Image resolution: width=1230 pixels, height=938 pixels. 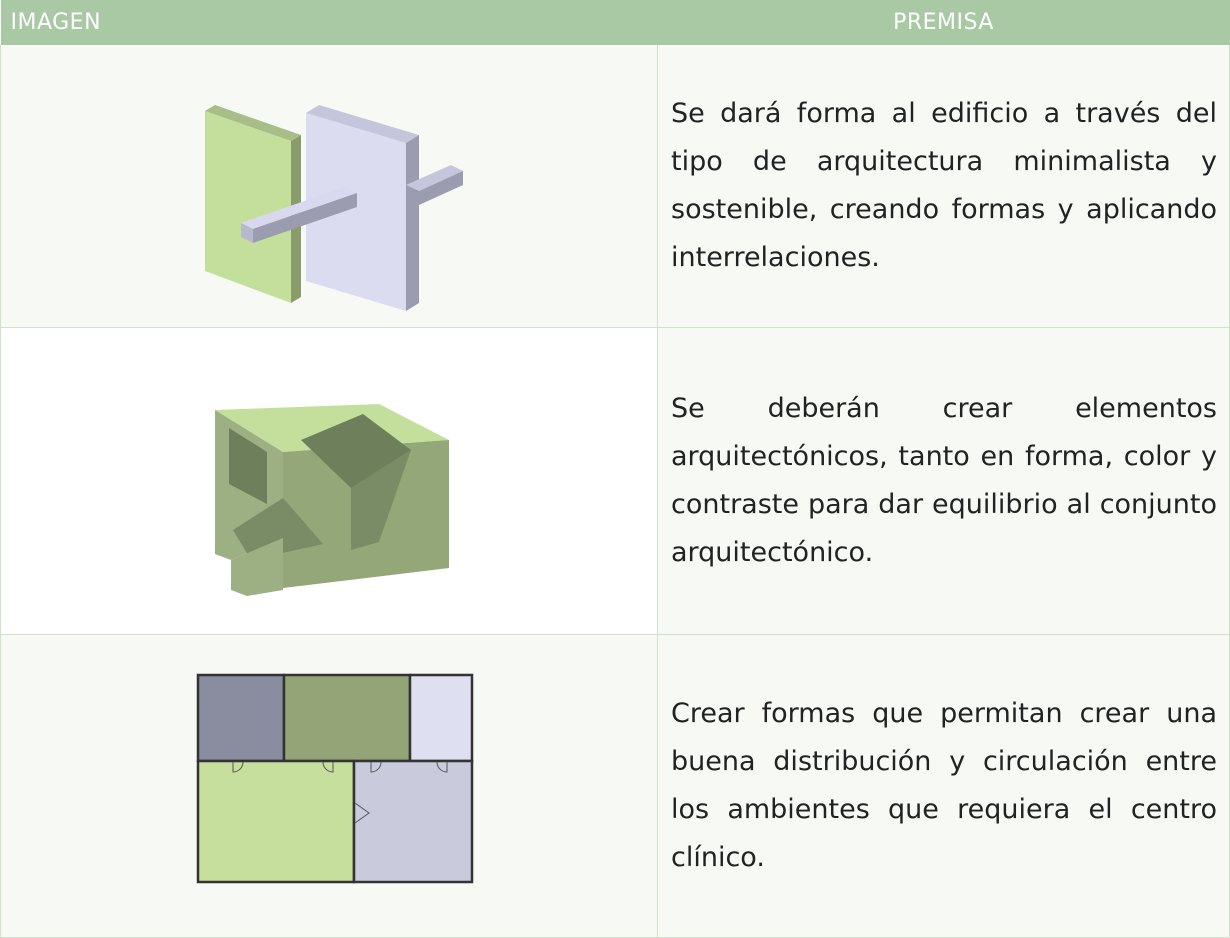 What do you see at coordinates (335, 778) in the screenshot?
I see `floor-plan` at bounding box center [335, 778].